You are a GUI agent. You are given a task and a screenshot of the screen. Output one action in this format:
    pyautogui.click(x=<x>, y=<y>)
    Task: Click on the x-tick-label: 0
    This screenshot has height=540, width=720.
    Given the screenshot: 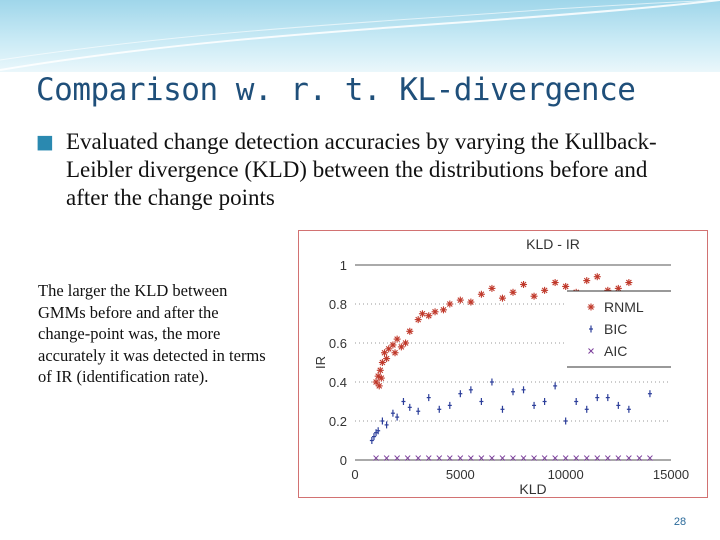 What is the action you would take?
    pyautogui.click(x=354, y=474)
    